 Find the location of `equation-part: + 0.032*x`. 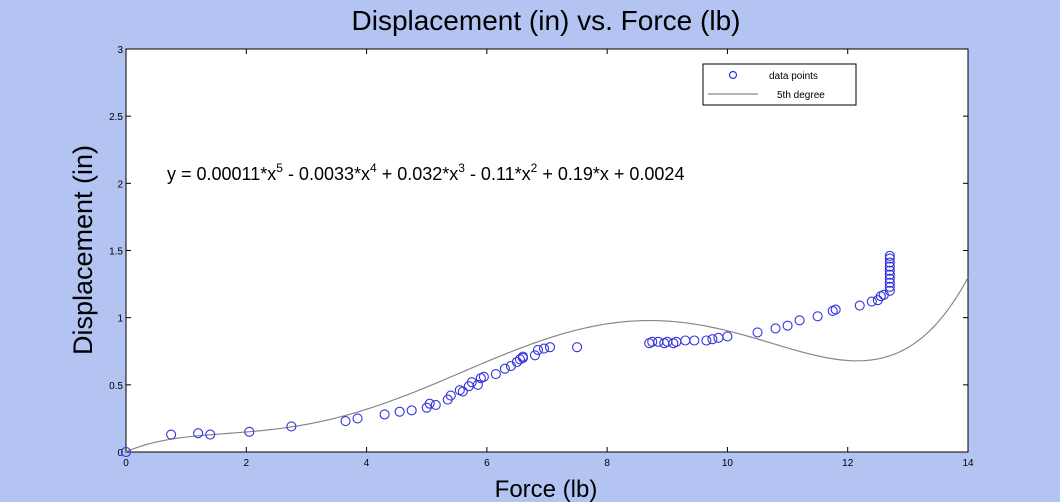

equation-part: + 0.032*x is located at coordinates (418, 174).